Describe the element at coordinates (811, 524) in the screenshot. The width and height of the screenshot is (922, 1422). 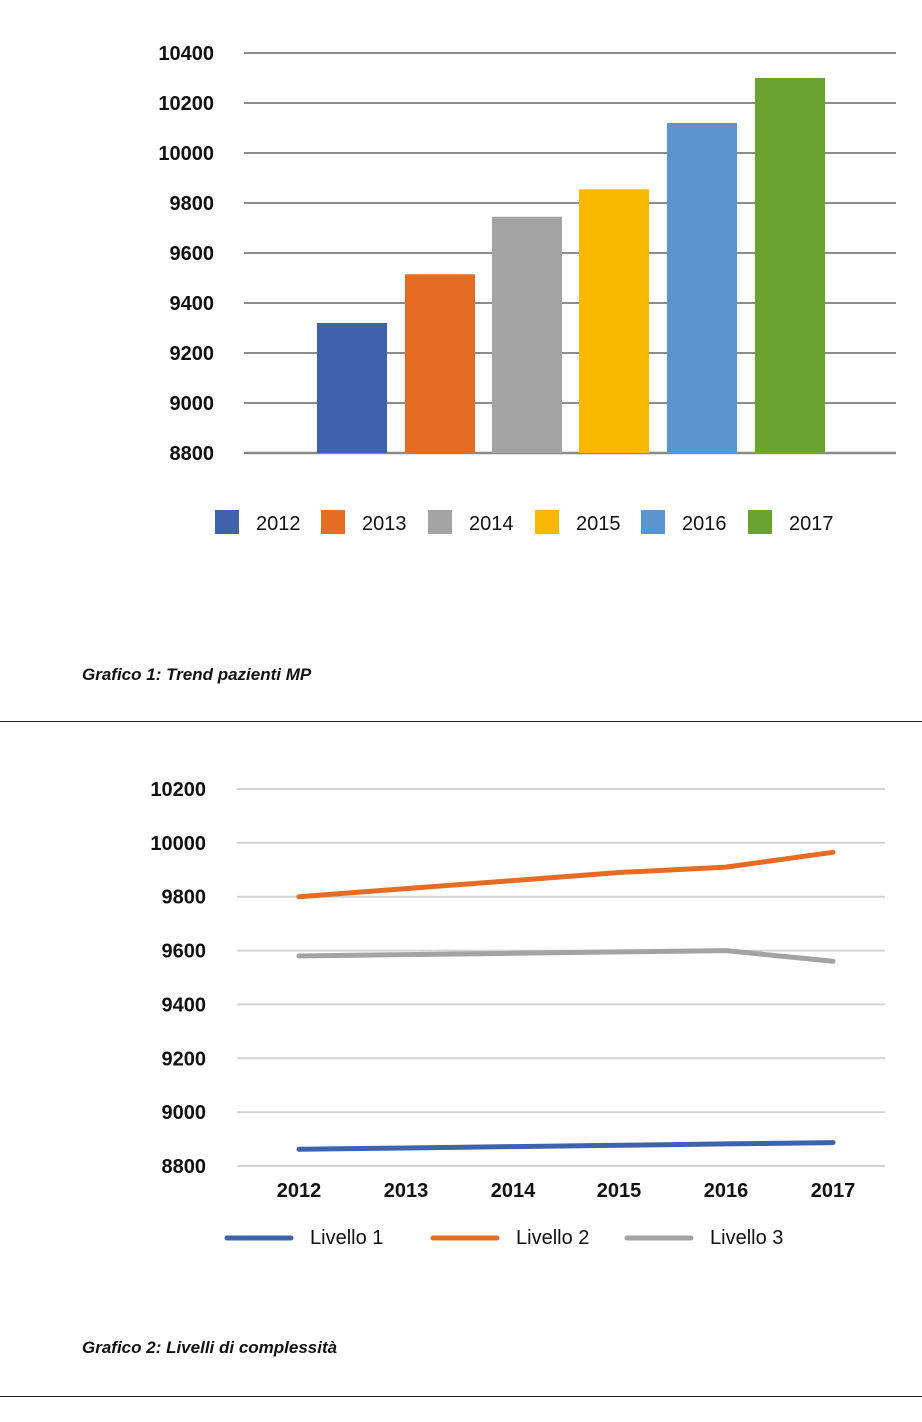
I see `legend-label: 2017` at that location.